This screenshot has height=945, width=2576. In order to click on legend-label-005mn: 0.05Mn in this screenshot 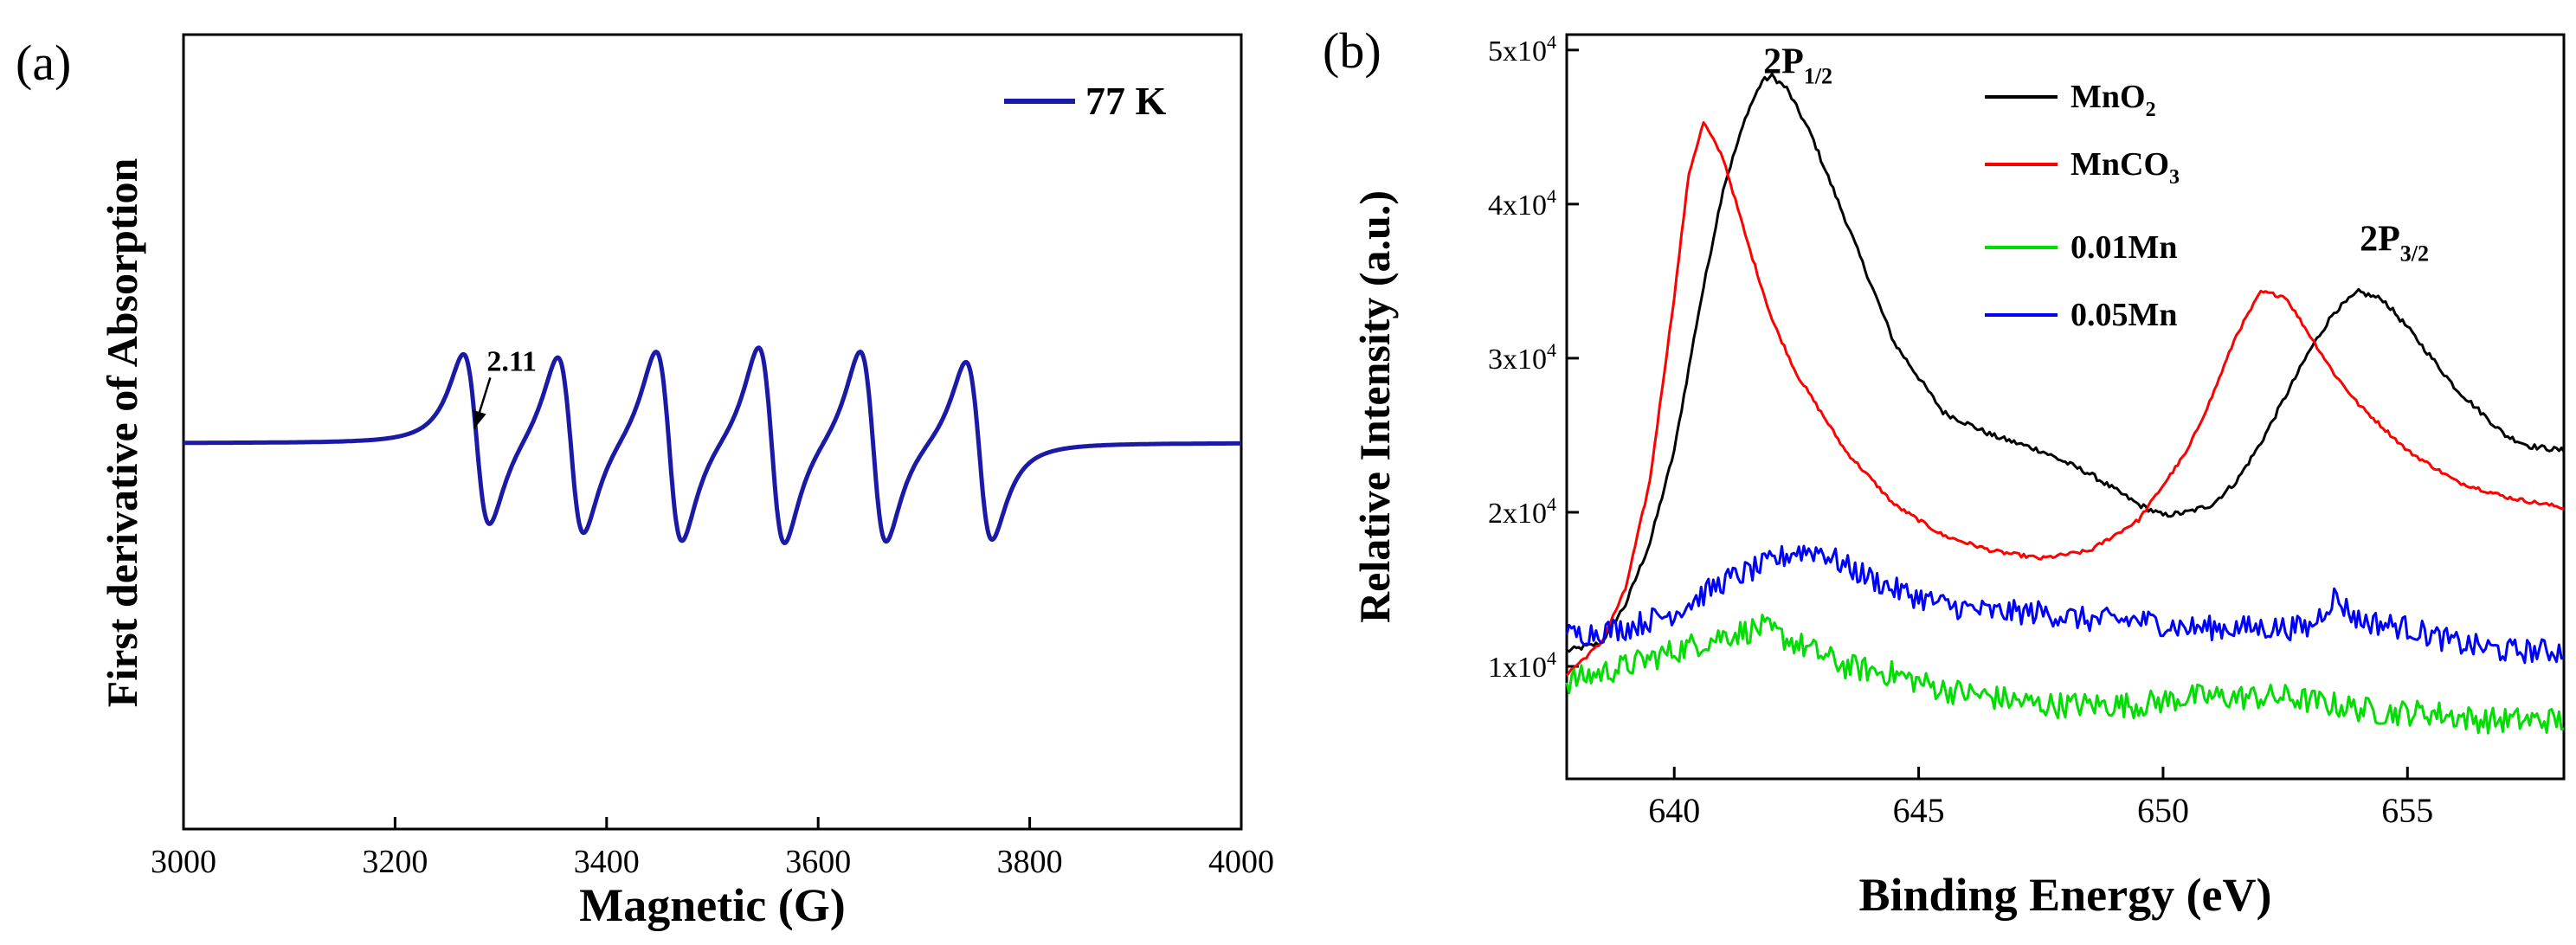, I will do `click(2124, 315)`.